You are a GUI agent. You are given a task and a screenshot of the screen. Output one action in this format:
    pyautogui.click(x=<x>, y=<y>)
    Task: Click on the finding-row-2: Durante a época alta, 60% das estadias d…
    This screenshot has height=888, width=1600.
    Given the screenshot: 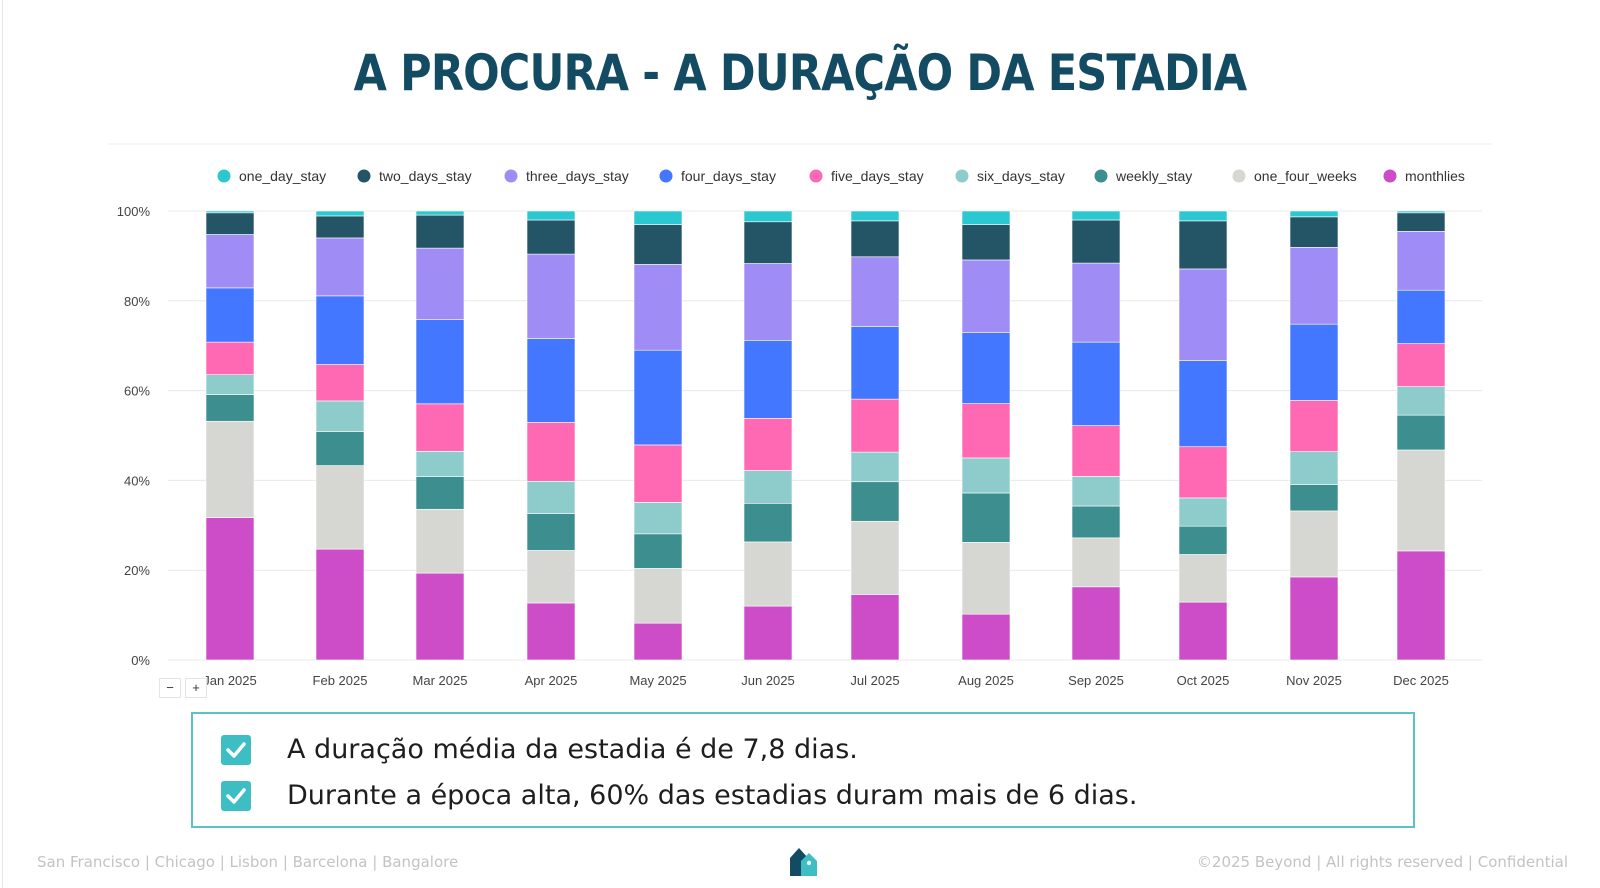 What is the action you would take?
    pyautogui.click(x=679, y=795)
    